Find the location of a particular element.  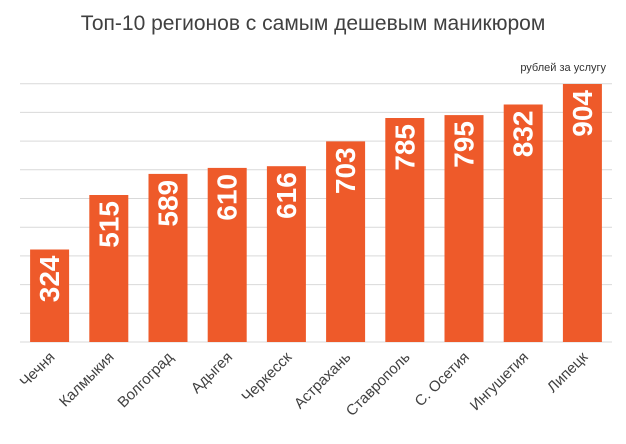

category-label-1: Чечня is located at coordinates (38, 370).